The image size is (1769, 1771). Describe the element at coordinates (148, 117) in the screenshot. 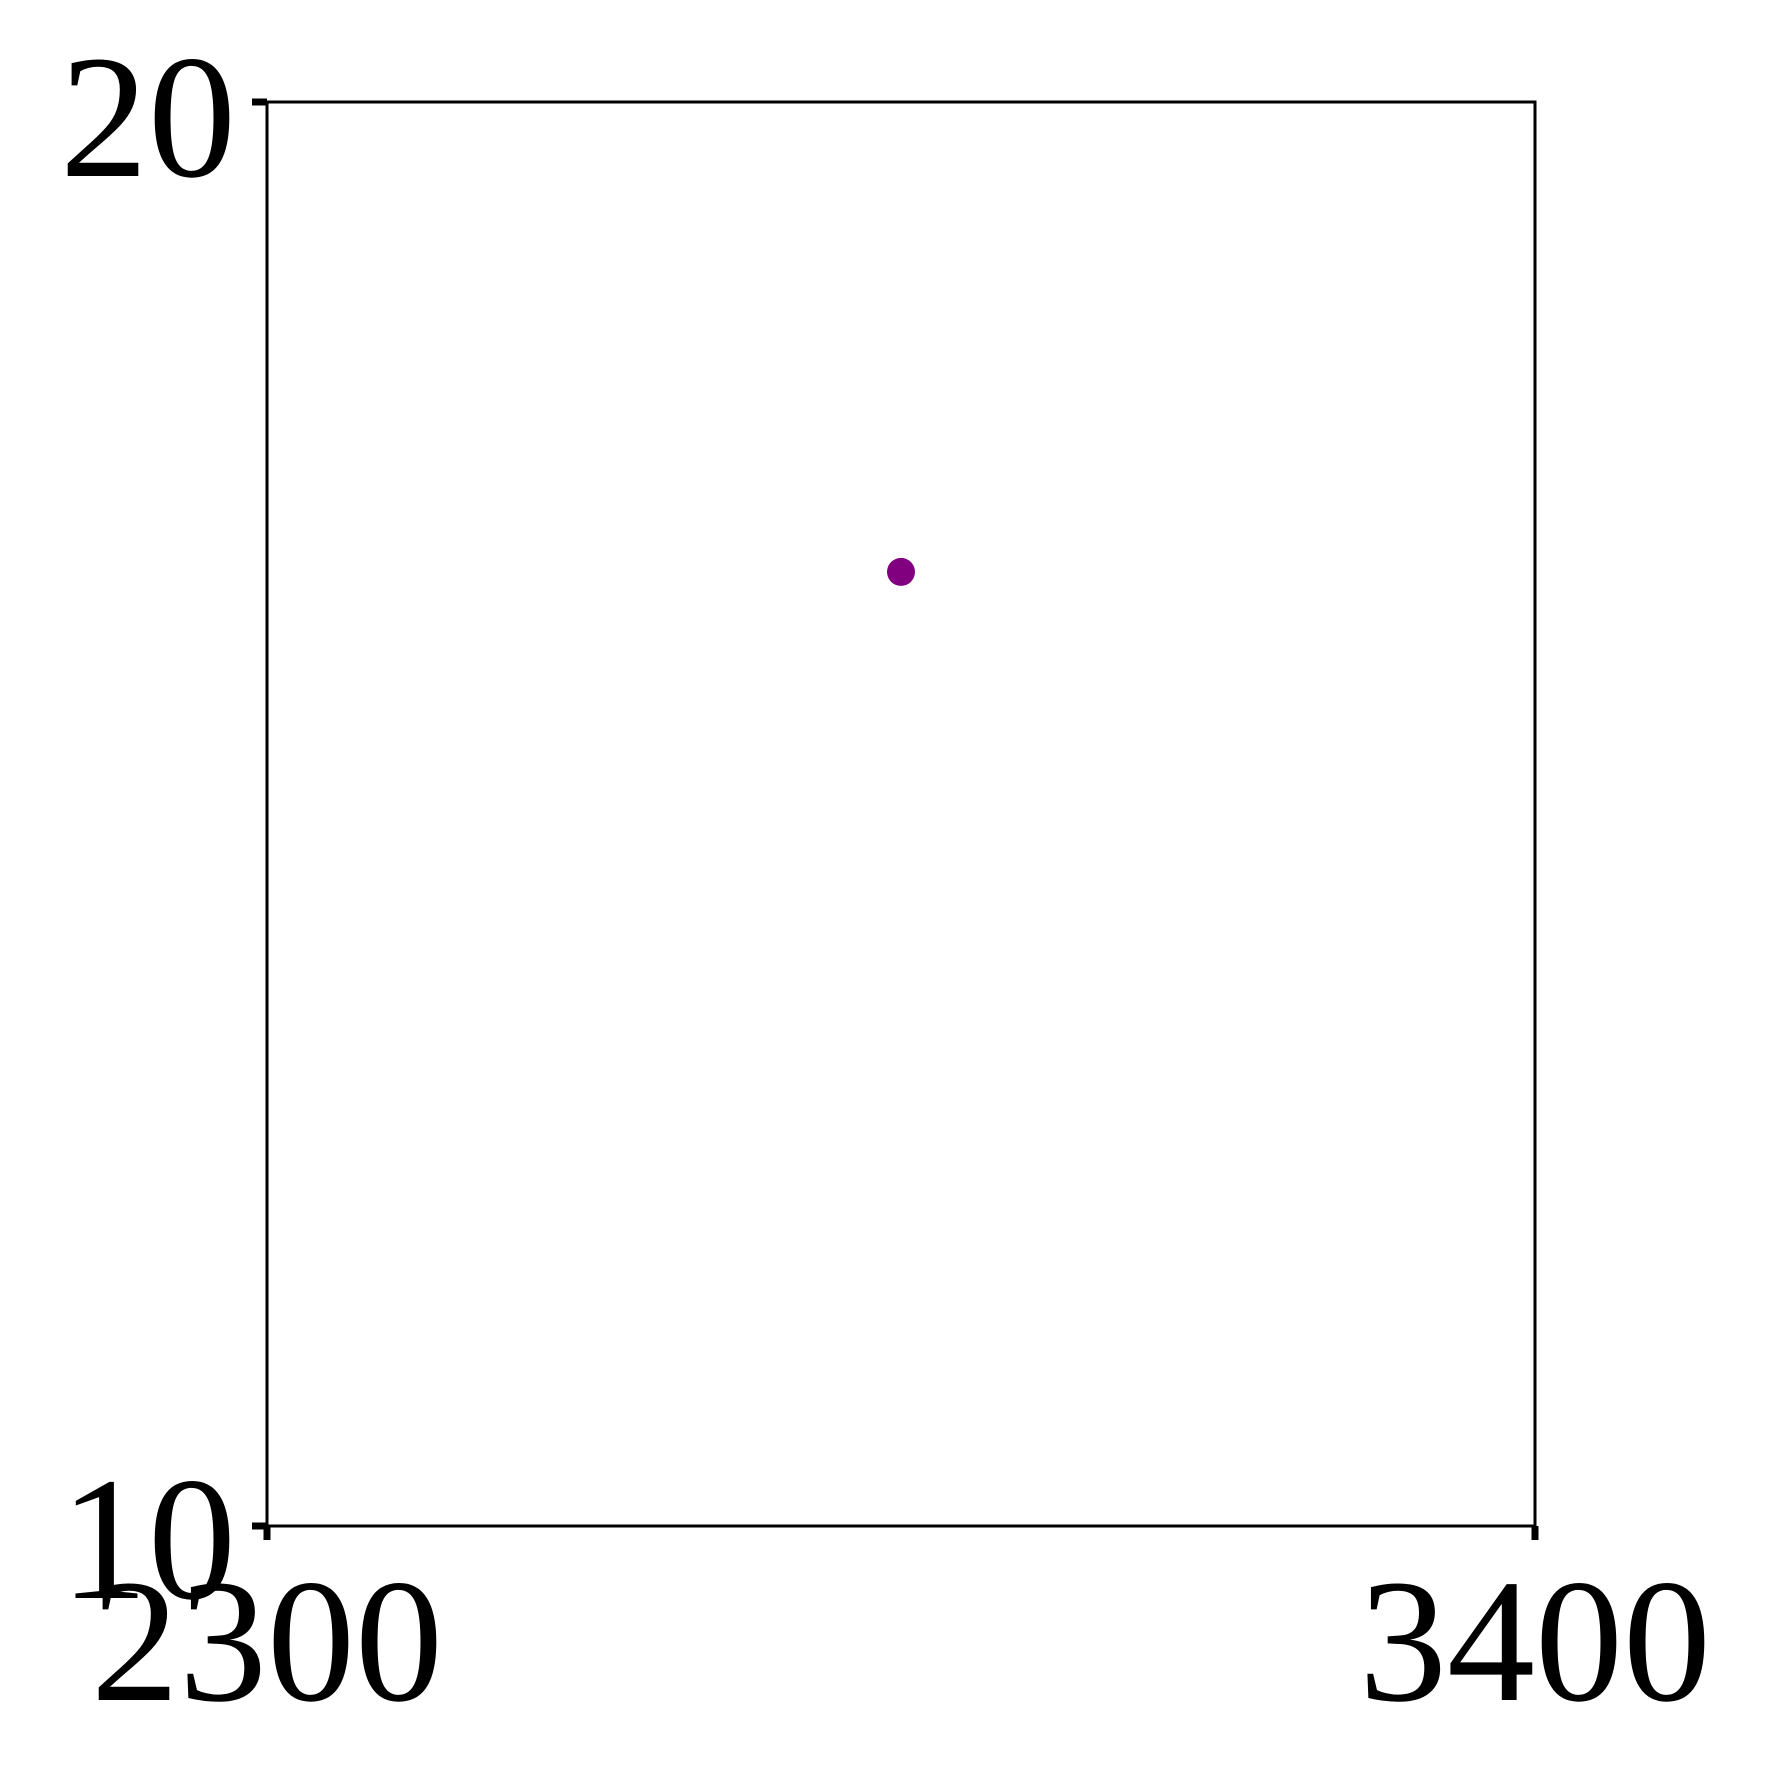

I see `y-tick-label: 20` at that location.